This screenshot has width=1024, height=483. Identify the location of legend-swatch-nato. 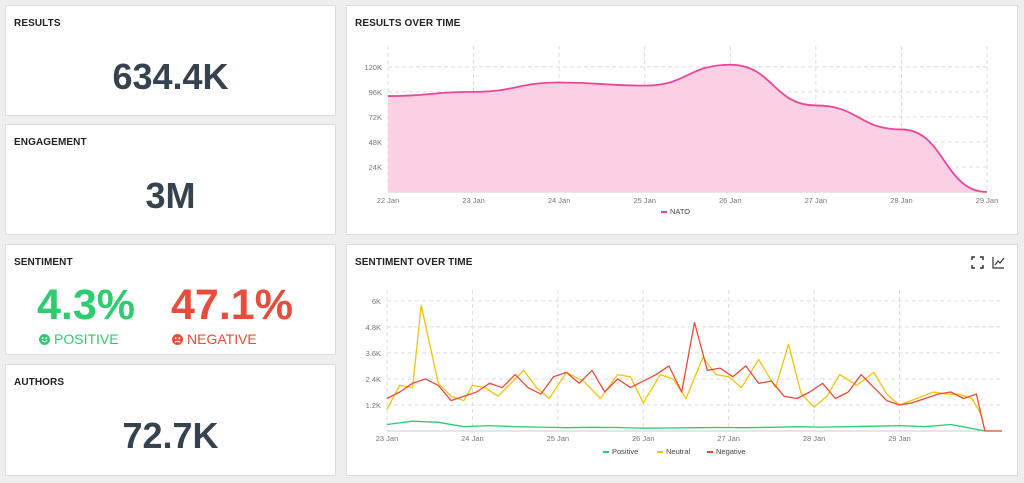
(664, 212).